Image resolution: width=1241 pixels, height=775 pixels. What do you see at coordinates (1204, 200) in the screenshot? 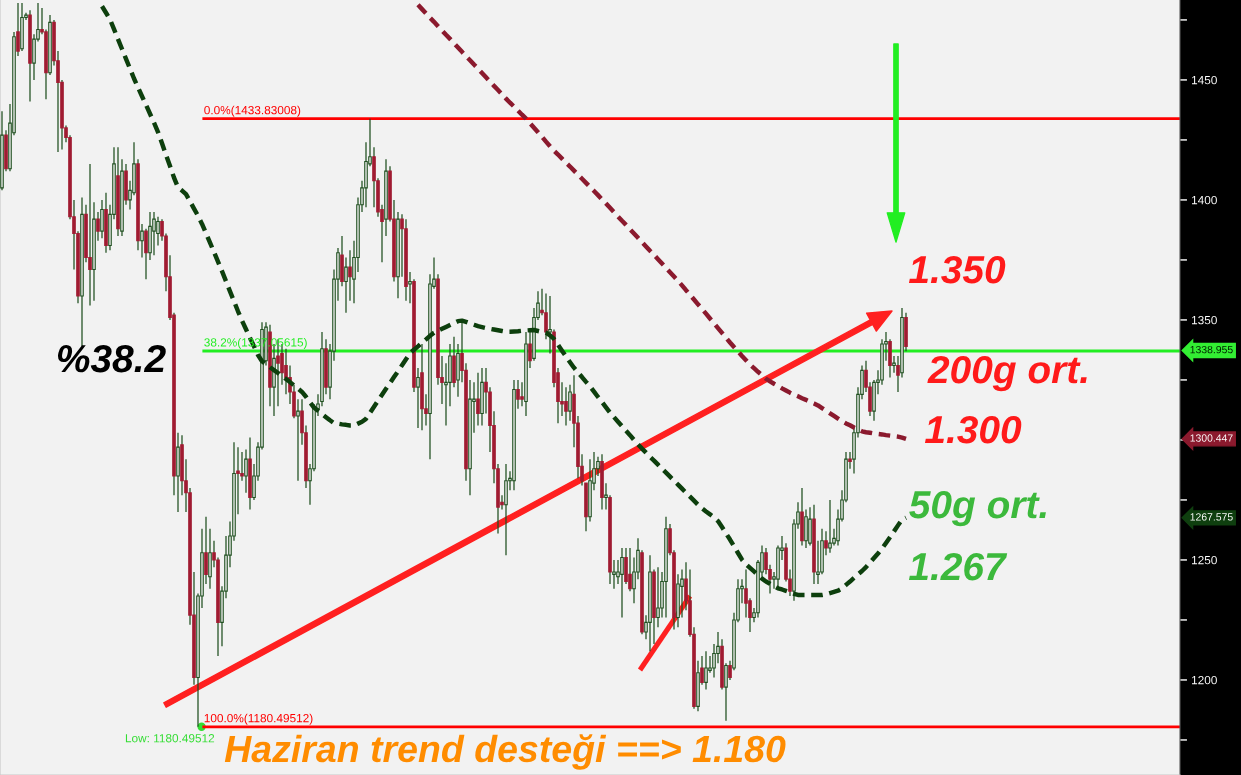
I see `y-tick-label: 1400` at bounding box center [1204, 200].